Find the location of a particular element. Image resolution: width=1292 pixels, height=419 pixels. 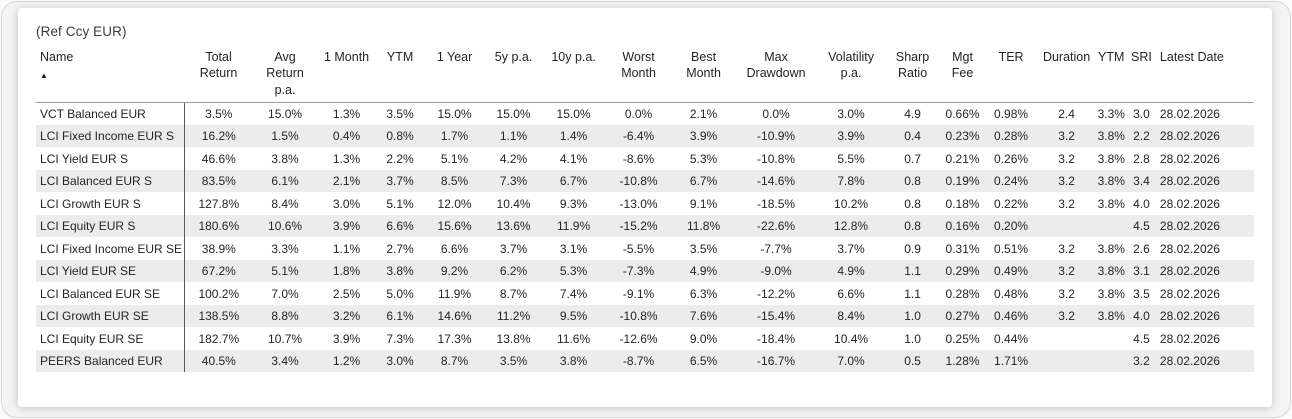

fund-name-cell: LCI Growth EUR S is located at coordinates (111, 203).